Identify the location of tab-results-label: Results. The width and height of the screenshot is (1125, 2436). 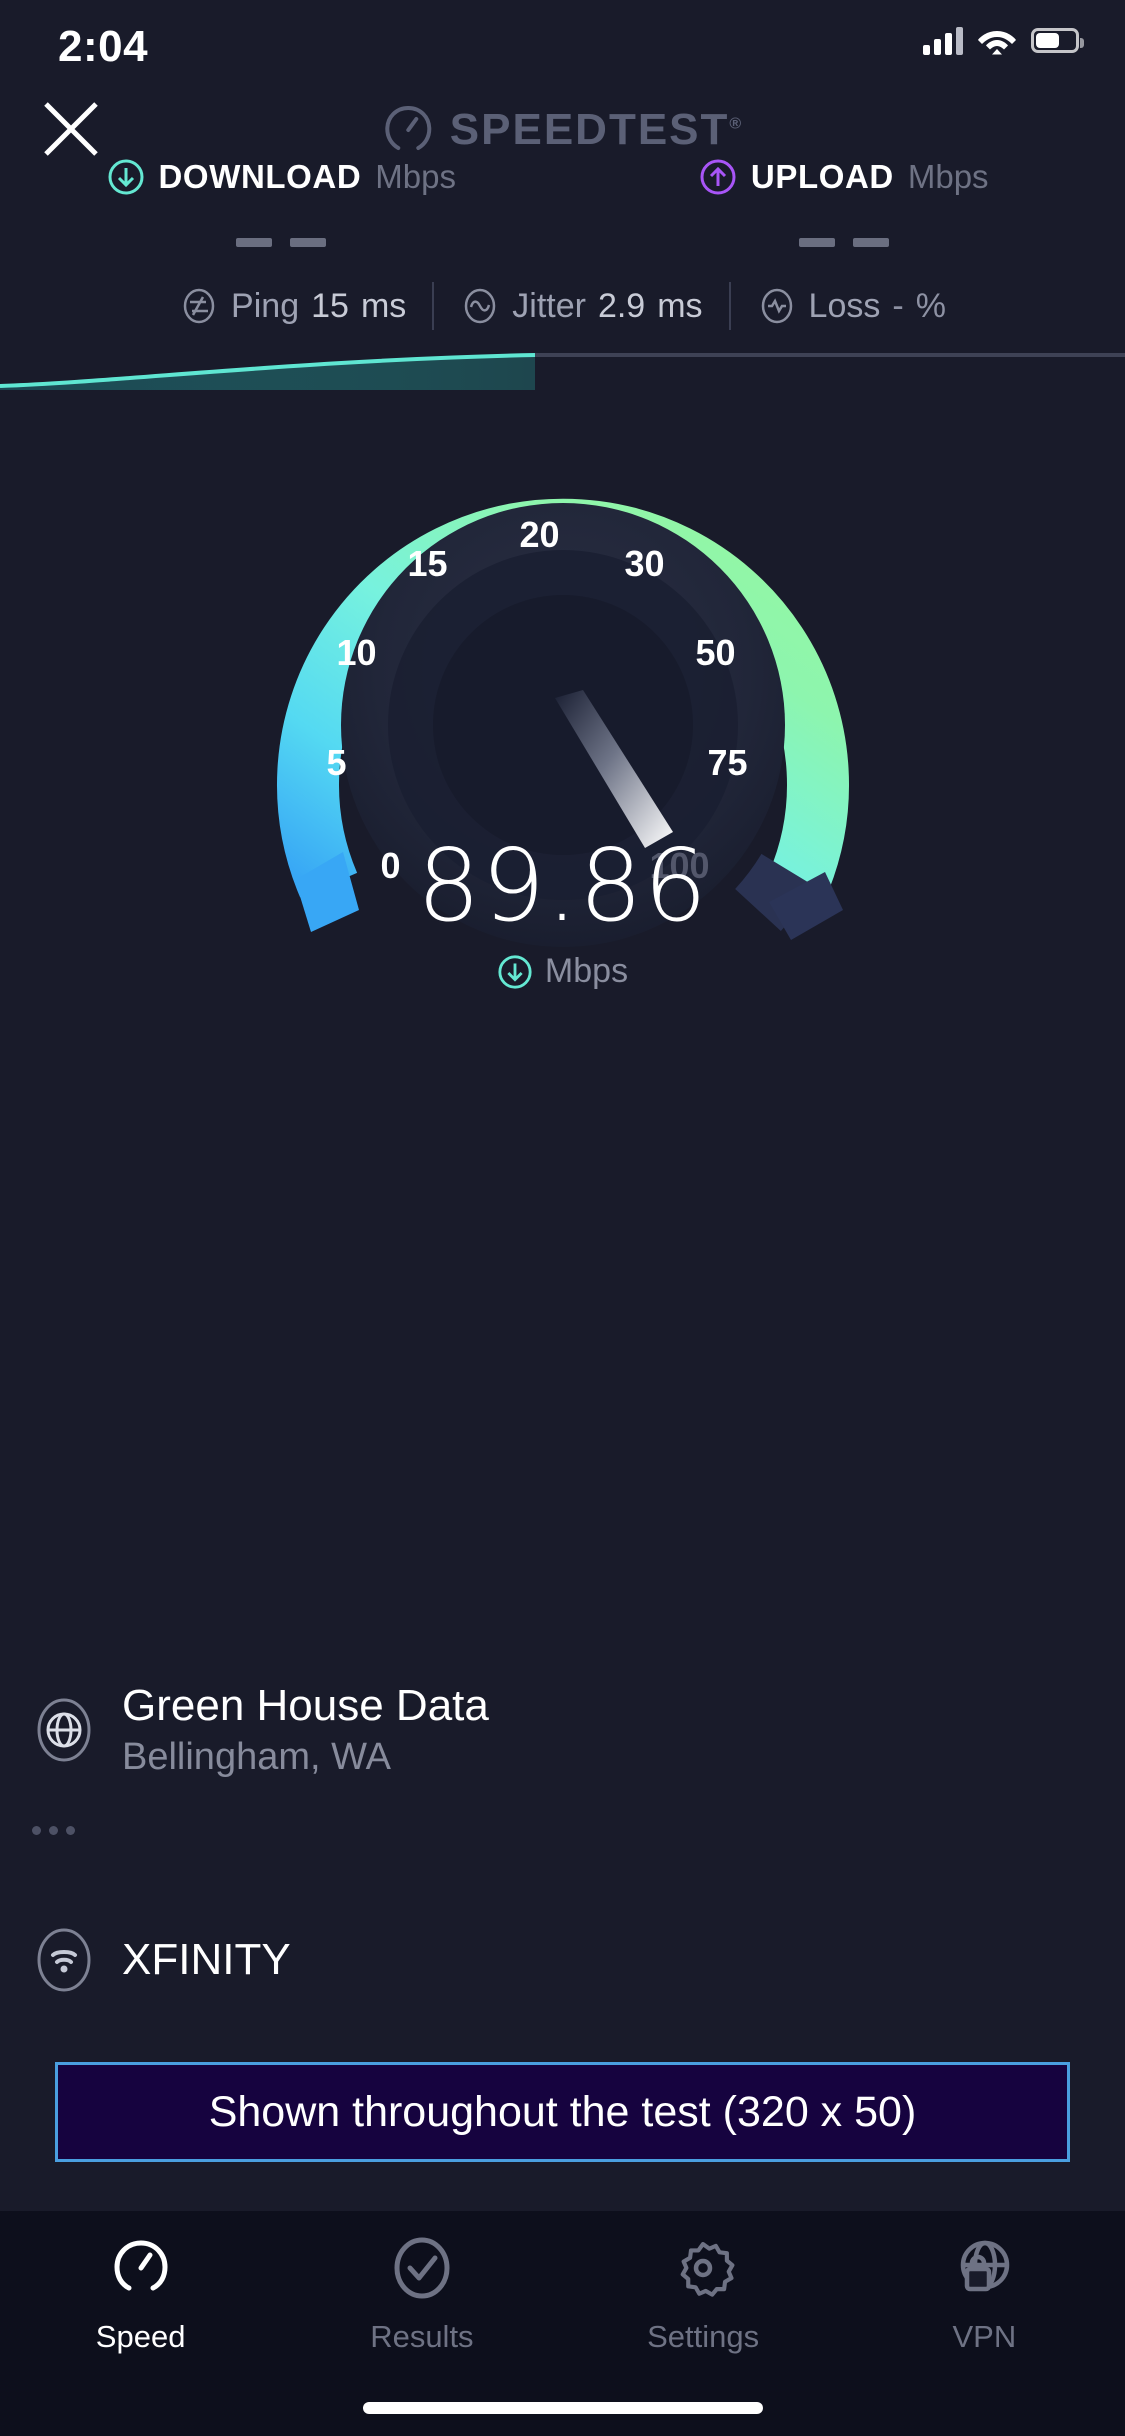
(422, 2336).